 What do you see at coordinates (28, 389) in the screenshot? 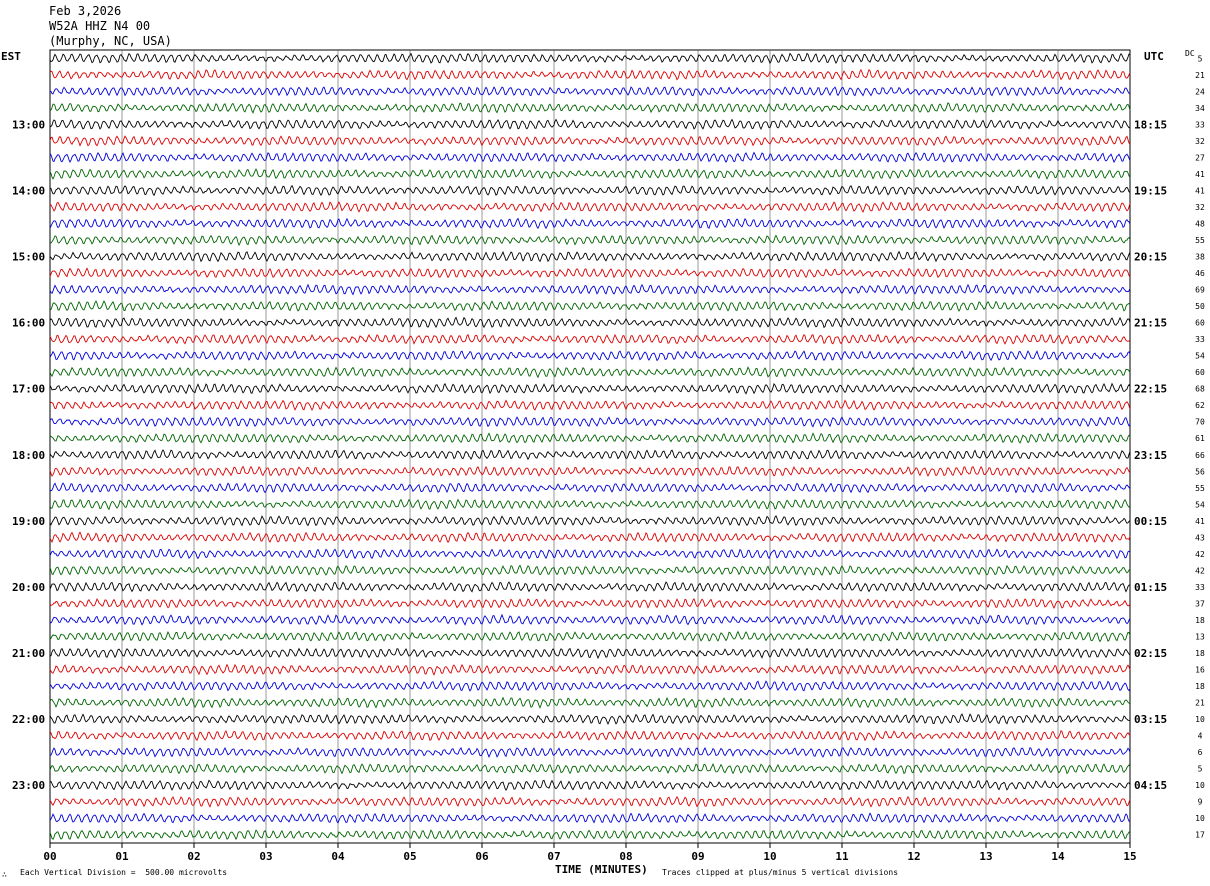
I see `est-hour-label: 17:00` at bounding box center [28, 389].